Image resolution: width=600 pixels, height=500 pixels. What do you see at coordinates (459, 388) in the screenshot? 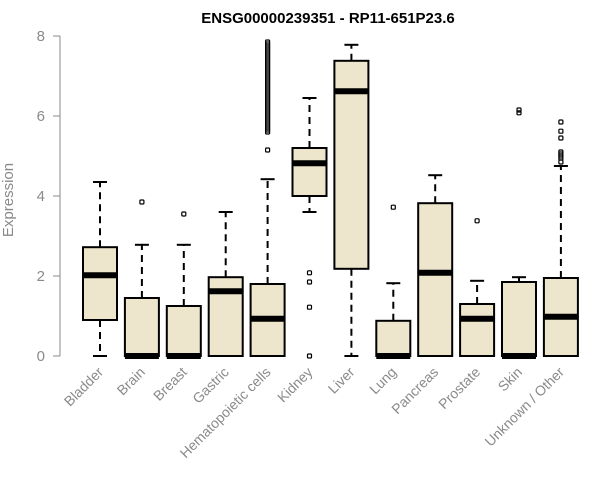
I see `x-tick-label: Prostate` at bounding box center [459, 388].